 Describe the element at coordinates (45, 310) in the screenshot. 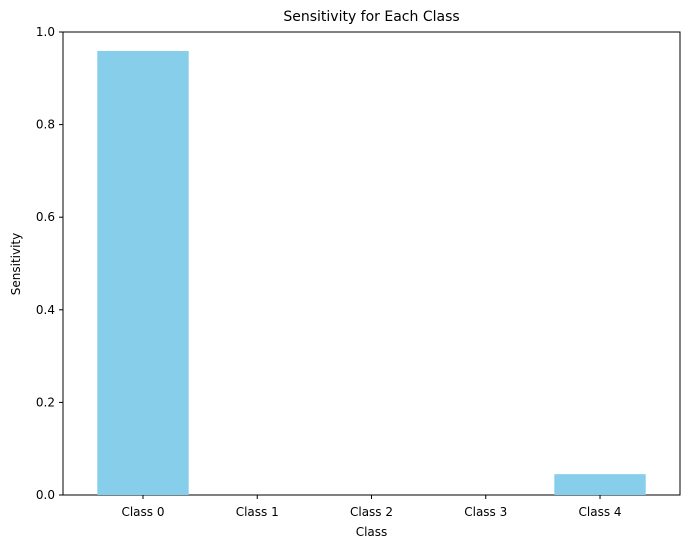

I see `y-tick-label: 0.4` at that location.